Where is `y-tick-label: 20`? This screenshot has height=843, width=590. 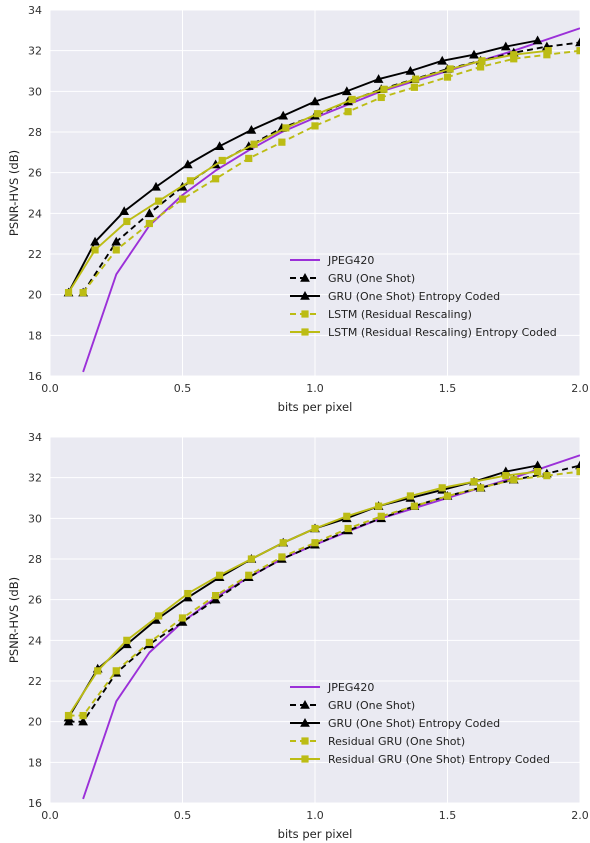 y-tick-label: 20 is located at coordinates (35, 722).